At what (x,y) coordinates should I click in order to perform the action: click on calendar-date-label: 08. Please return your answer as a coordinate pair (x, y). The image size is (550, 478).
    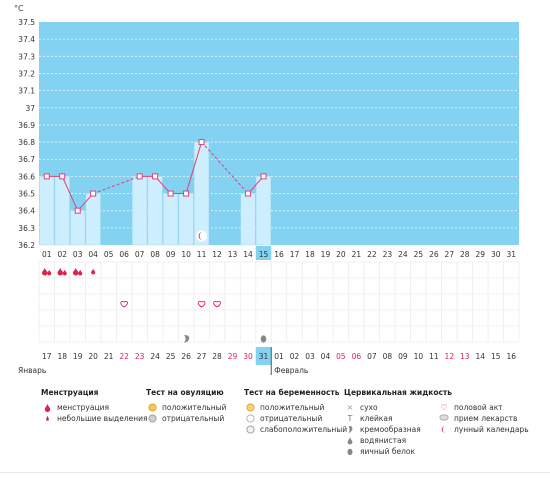
    Looking at the image, I should click on (388, 356).